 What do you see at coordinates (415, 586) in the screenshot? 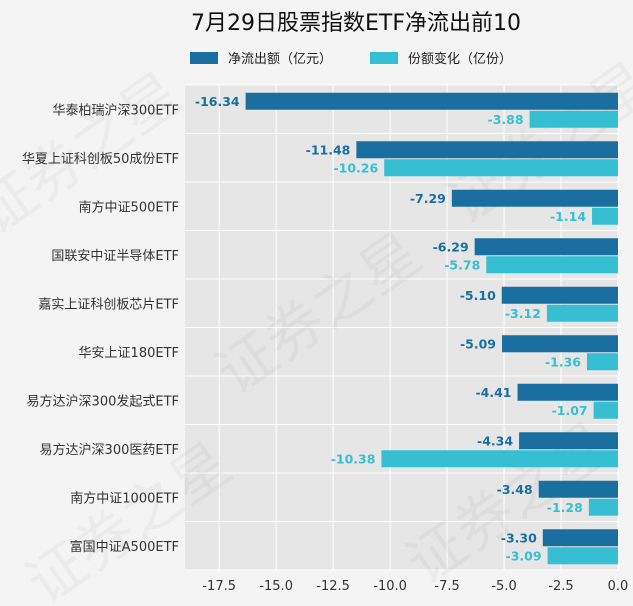
I see `x-axis-ticks: -17.5 -15.0 -12.5 -10.0 -7.5 -5.0 -2.5 0.0` at bounding box center [415, 586].